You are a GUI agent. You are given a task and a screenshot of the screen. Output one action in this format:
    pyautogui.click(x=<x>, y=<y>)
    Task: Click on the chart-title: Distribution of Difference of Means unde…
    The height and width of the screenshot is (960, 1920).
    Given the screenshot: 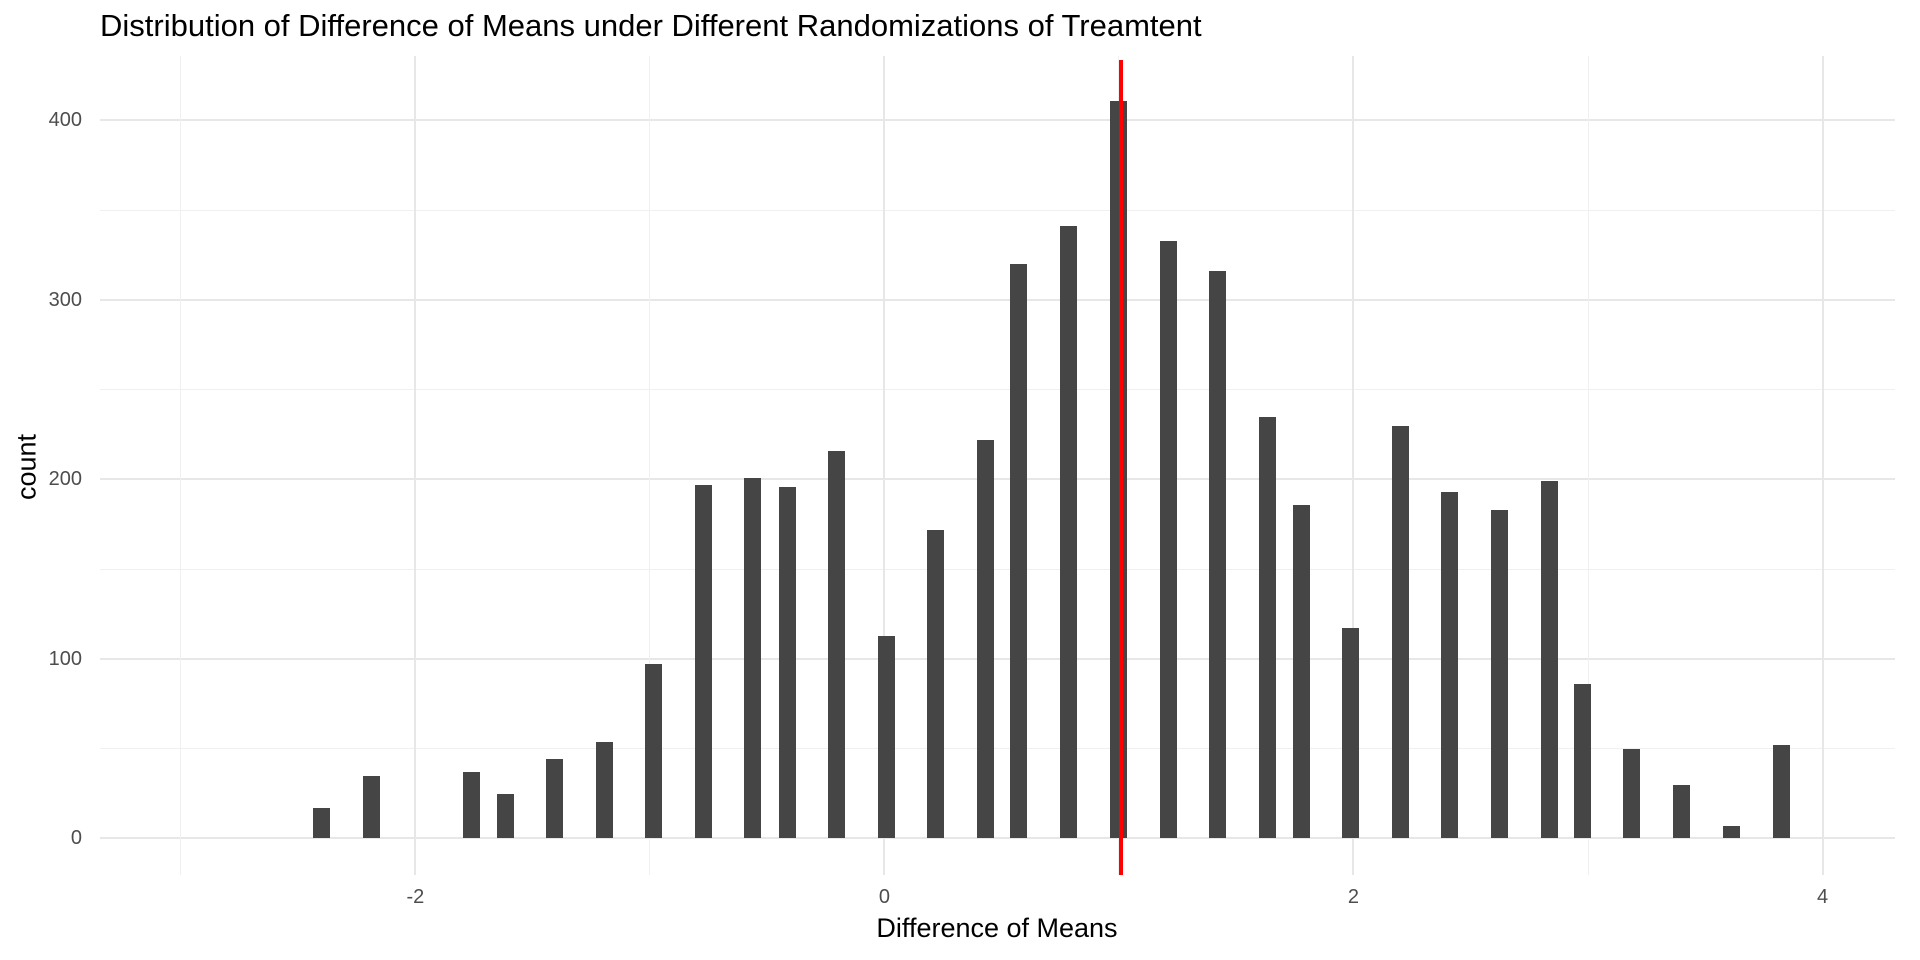 What is the action you would take?
    pyautogui.click(x=651, y=25)
    